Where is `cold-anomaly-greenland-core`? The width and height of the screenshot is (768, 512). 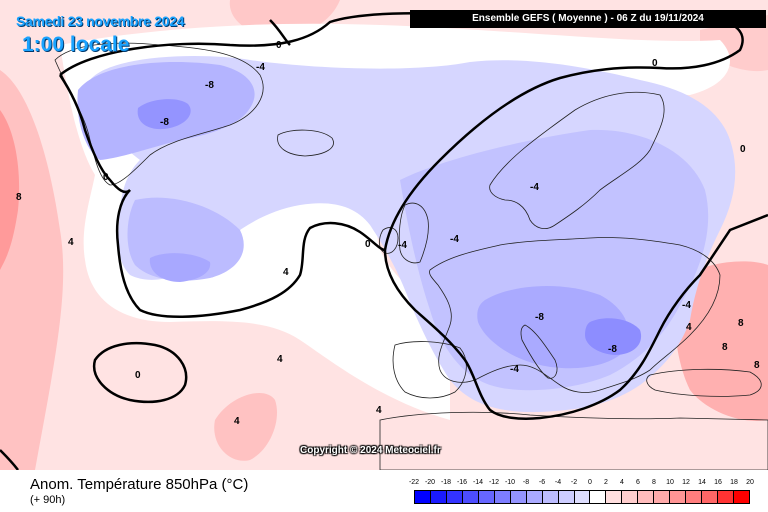
cold-anomaly-greenland-core is located at coordinates (164, 114).